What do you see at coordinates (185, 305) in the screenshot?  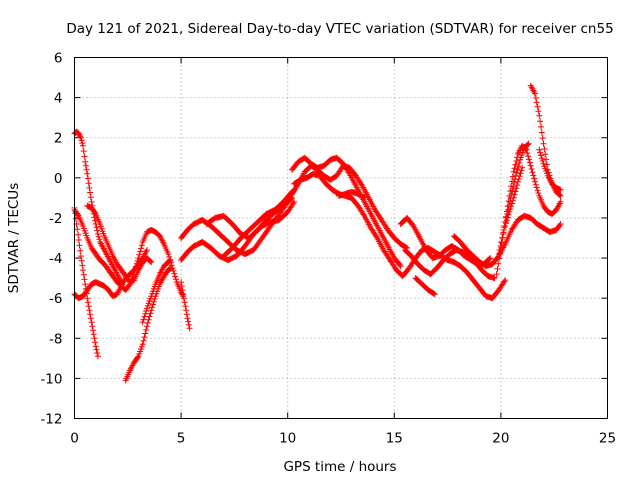 I see `series-arc8` at bounding box center [185, 305].